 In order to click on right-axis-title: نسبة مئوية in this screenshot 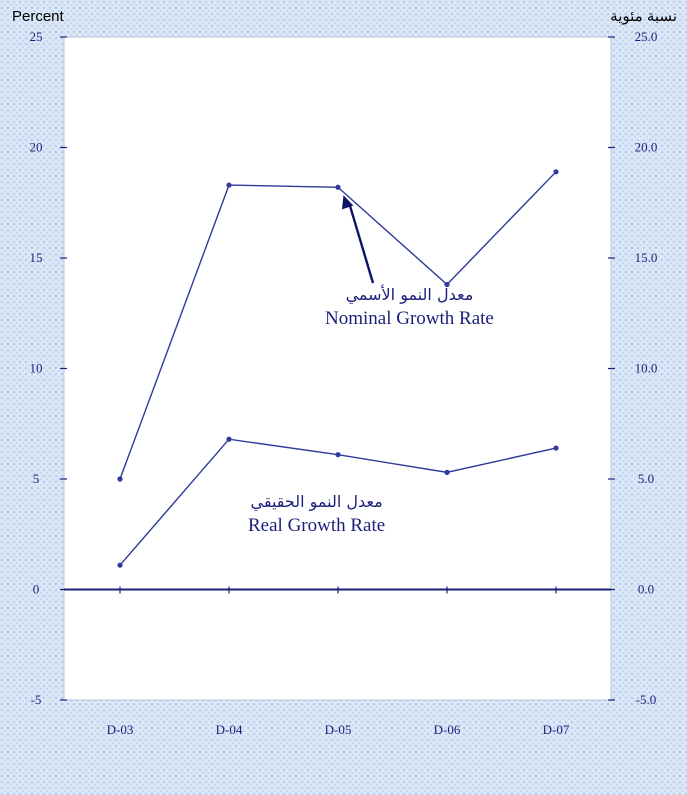, I will do `click(643, 16)`.